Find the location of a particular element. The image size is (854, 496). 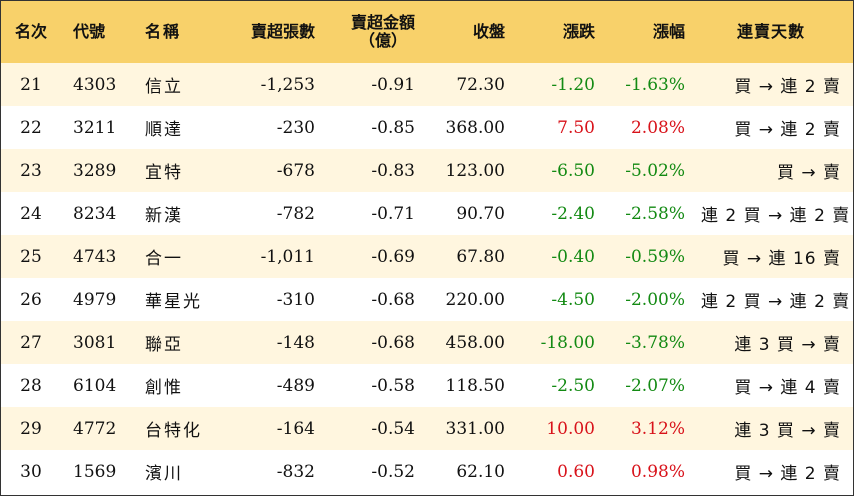

header-close: 收盤 is located at coordinates (488, 31).